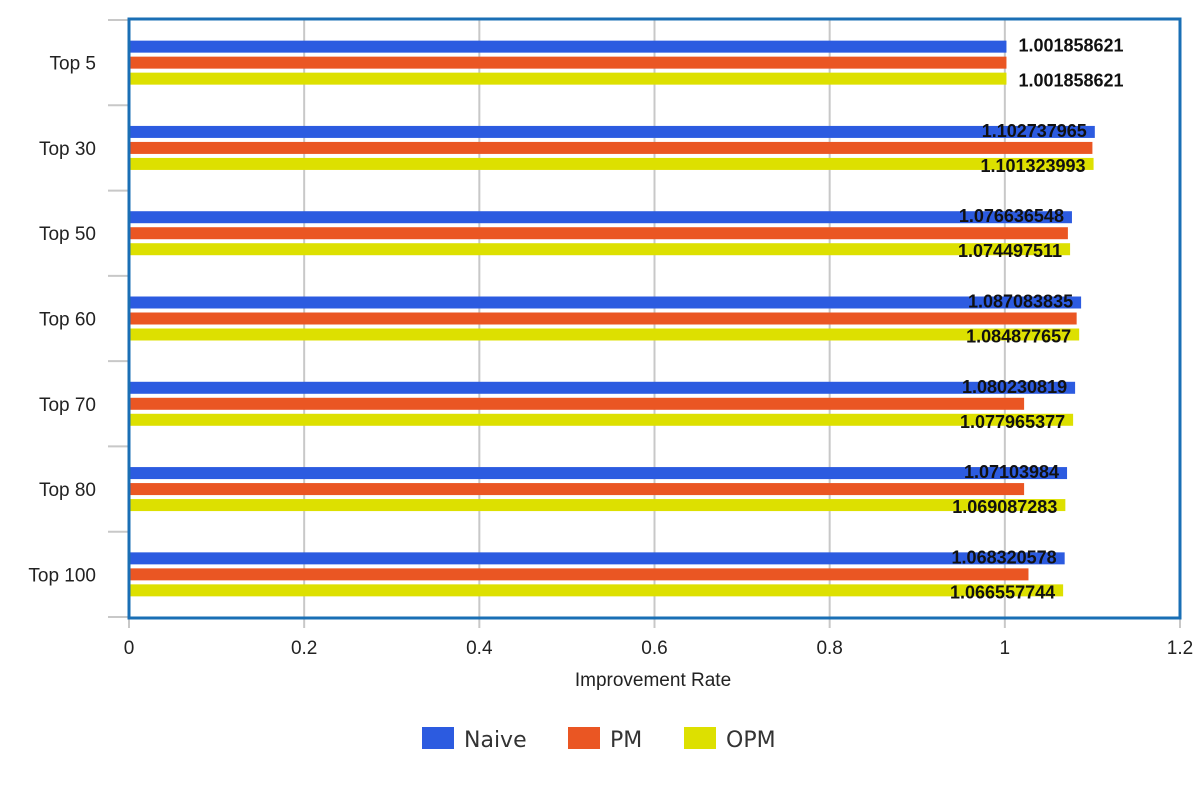  Describe the element at coordinates (1070, 46) in the screenshot. I see `data-label-naive: 1.001858621` at that location.